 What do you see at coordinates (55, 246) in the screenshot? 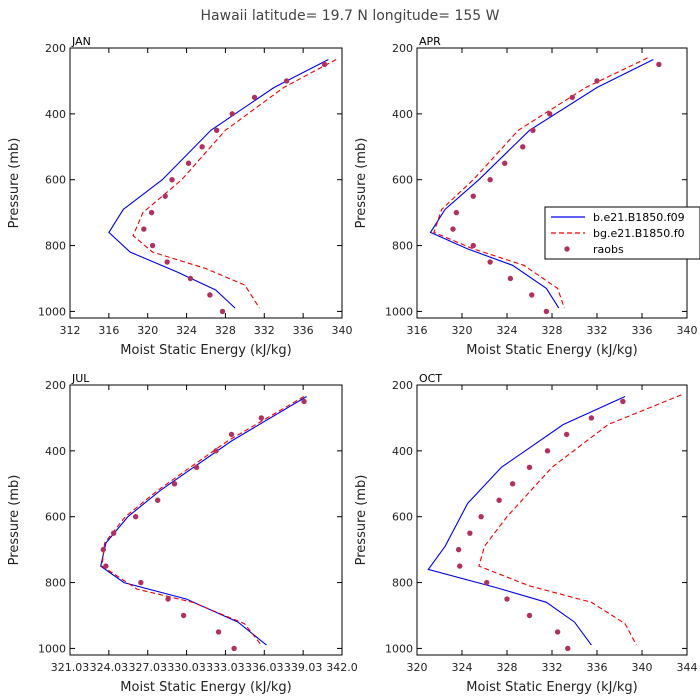
I see `y-tick-label: 800` at bounding box center [55, 246].